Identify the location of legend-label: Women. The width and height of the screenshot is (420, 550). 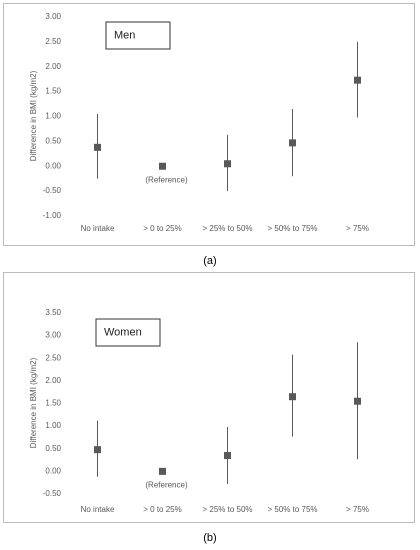
(123, 332).